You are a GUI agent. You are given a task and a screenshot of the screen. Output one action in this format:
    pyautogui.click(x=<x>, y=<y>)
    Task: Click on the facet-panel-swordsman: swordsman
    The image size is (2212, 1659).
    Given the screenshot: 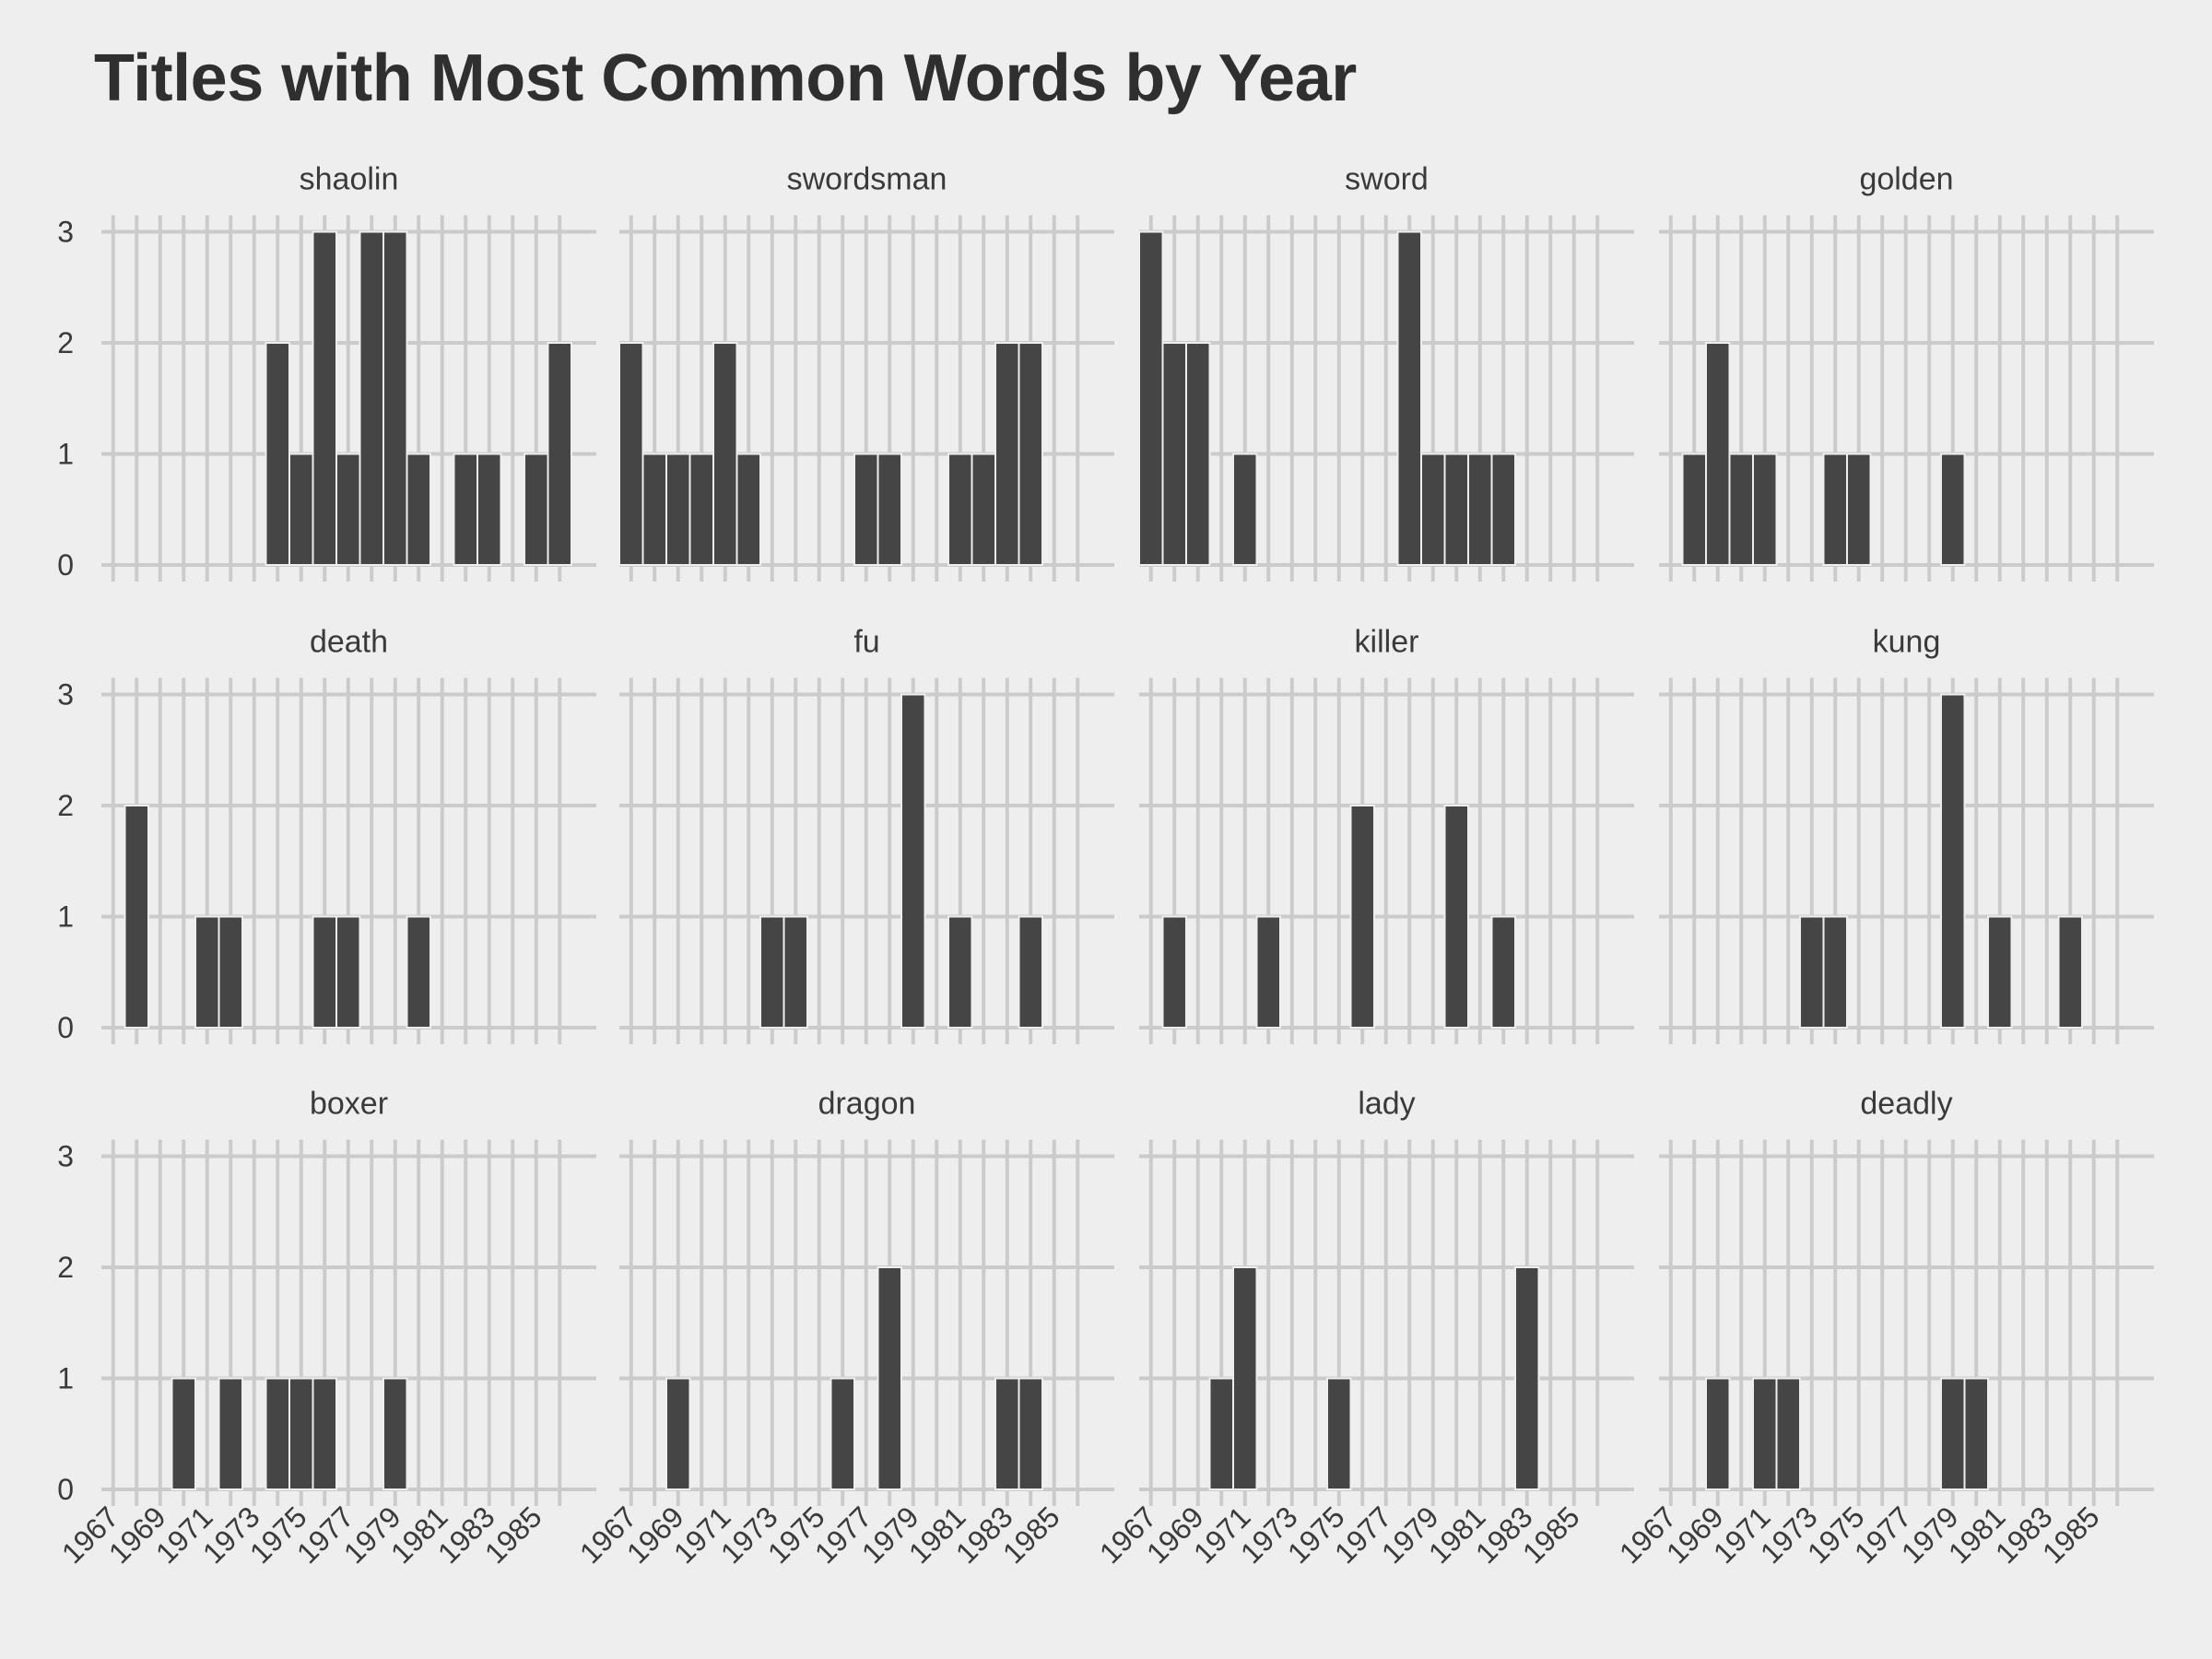 What is the action you would take?
    pyautogui.click(x=866, y=372)
    